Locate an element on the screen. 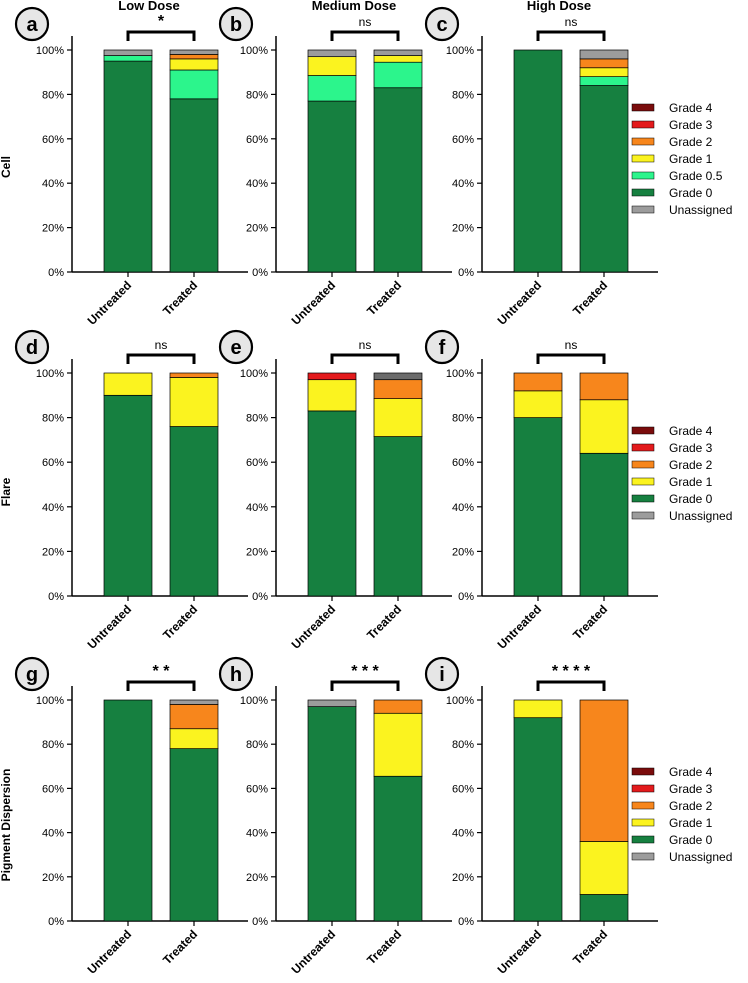  panel-f: f 0% 20% 40% 60% 80% 100% Untreated Treated ns is located at coordinates (541, 490).